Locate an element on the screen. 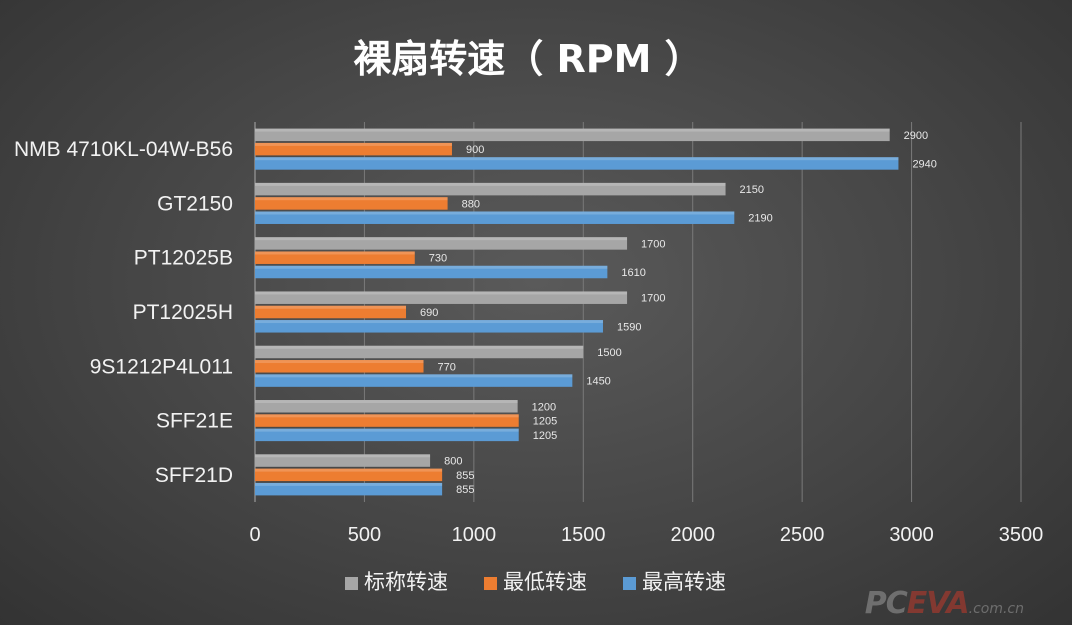  category-label: 9S1212P4L011 is located at coordinates (161, 366).